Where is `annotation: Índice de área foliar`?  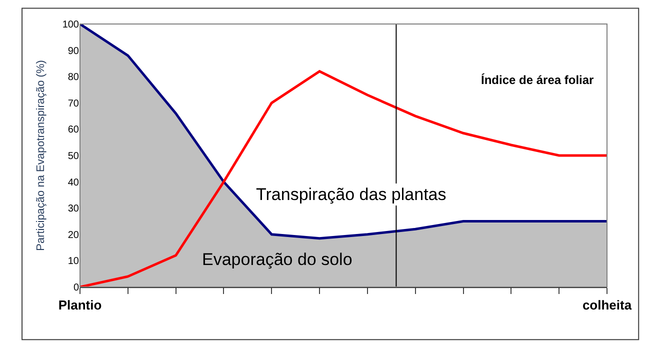 annotation: Índice de área foliar is located at coordinates (537, 80).